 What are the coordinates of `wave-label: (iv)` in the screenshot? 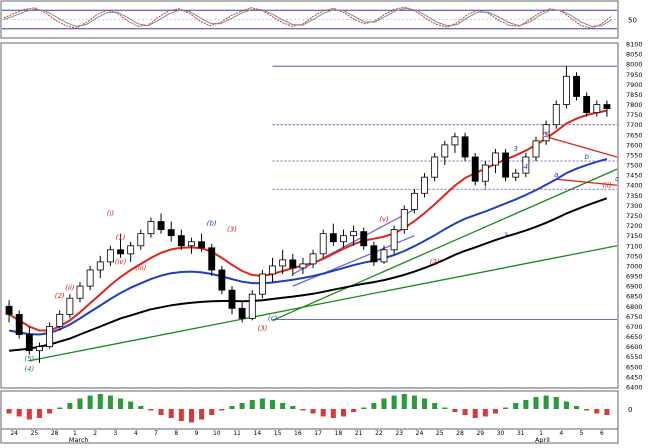 It's located at (121, 262).